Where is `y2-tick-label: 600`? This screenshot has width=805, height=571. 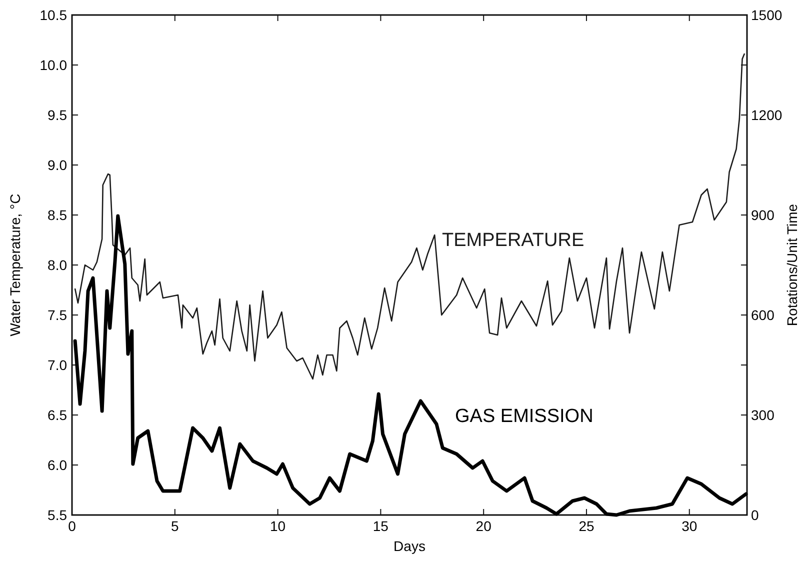
y2-tick-label: 600 is located at coordinates (763, 315).